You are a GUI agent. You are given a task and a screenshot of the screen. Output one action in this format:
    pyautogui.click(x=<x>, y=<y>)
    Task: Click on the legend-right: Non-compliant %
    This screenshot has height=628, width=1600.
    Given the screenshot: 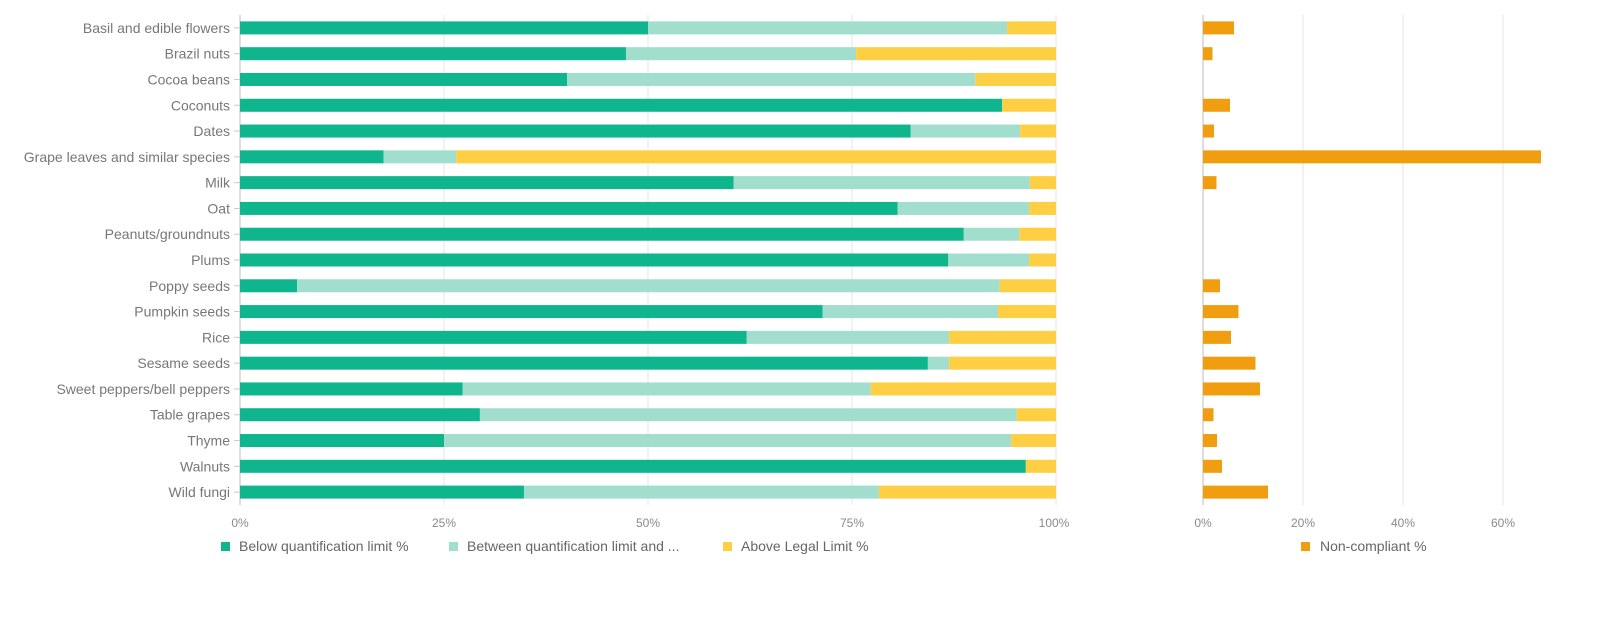 What is the action you would take?
    pyautogui.click(x=1364, y=546)
    